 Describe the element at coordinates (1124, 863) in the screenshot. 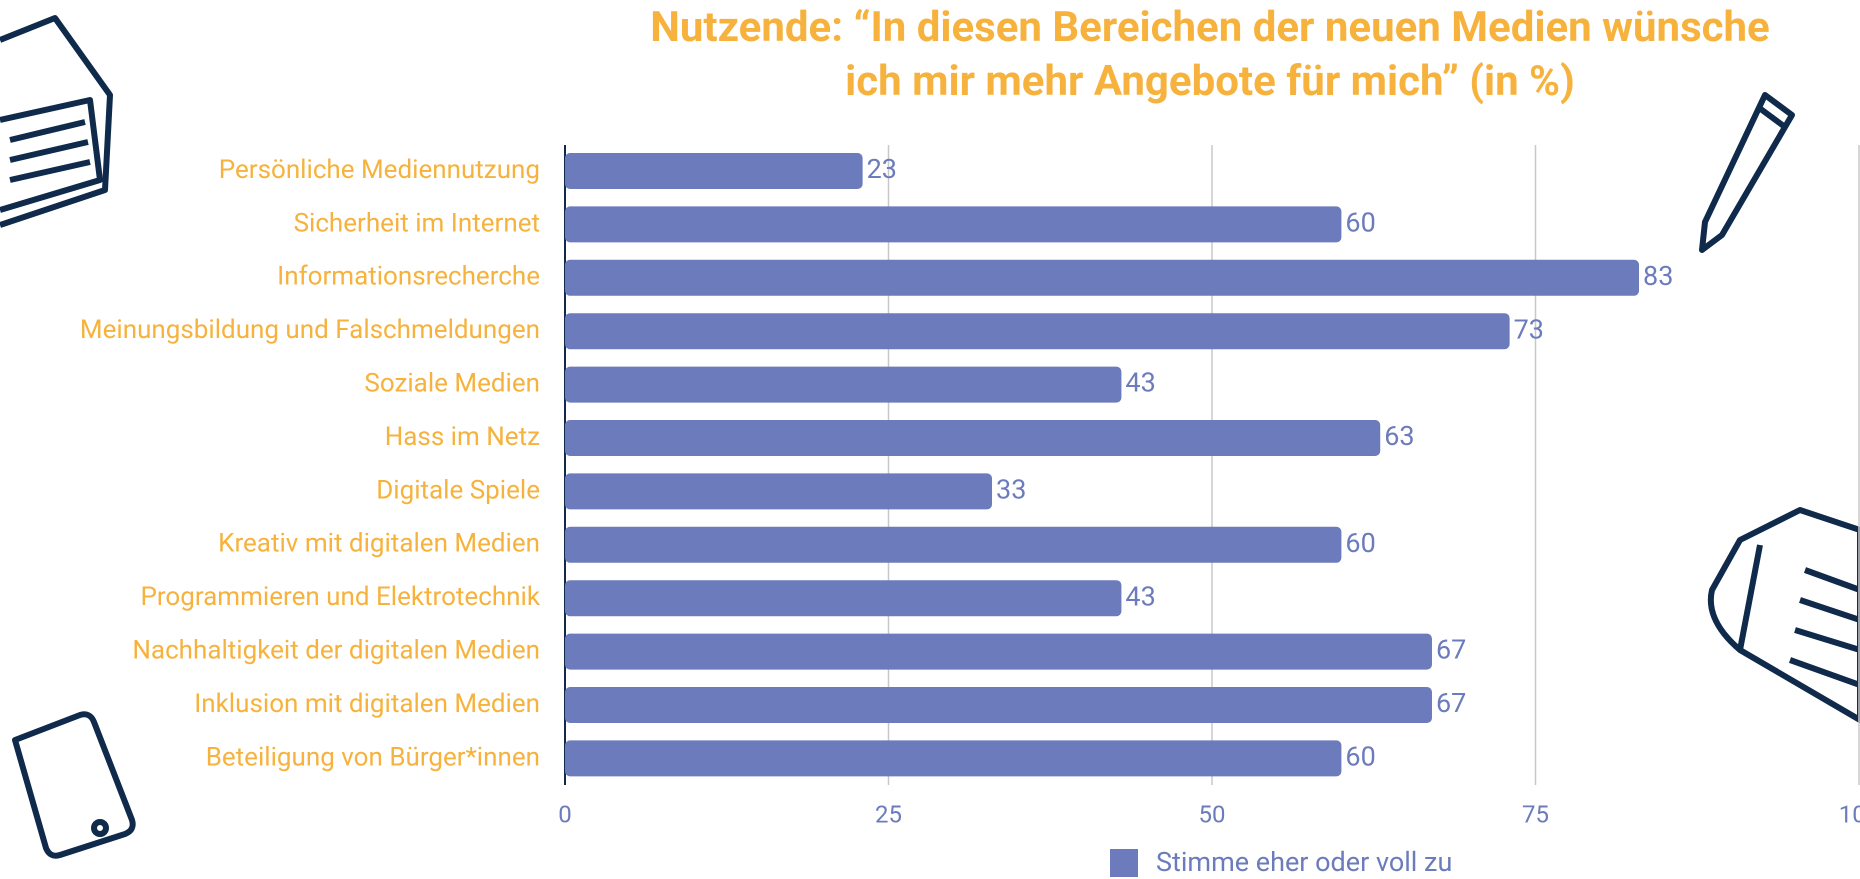

I see `legend-swatch` at that location.